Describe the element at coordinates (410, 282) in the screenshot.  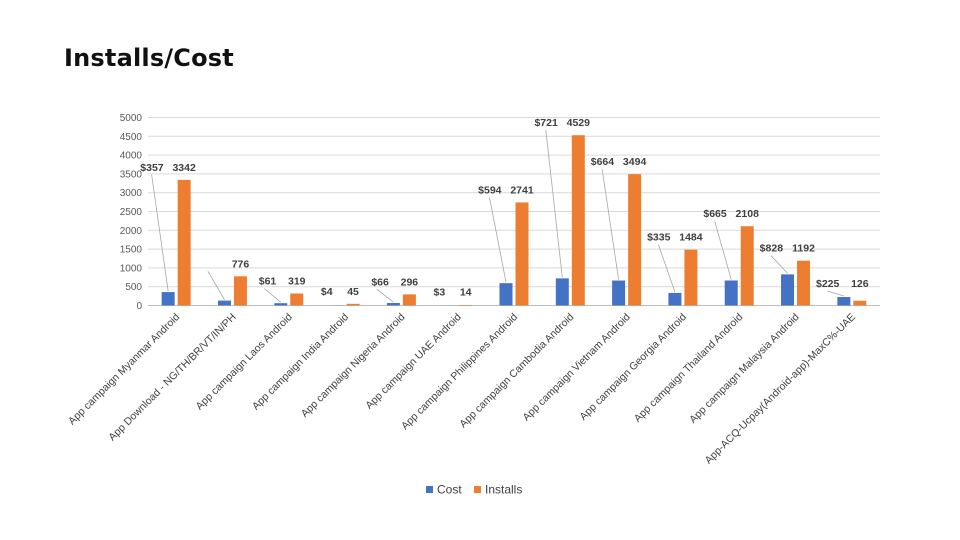
I see `data-label-installs: 296` at that location.